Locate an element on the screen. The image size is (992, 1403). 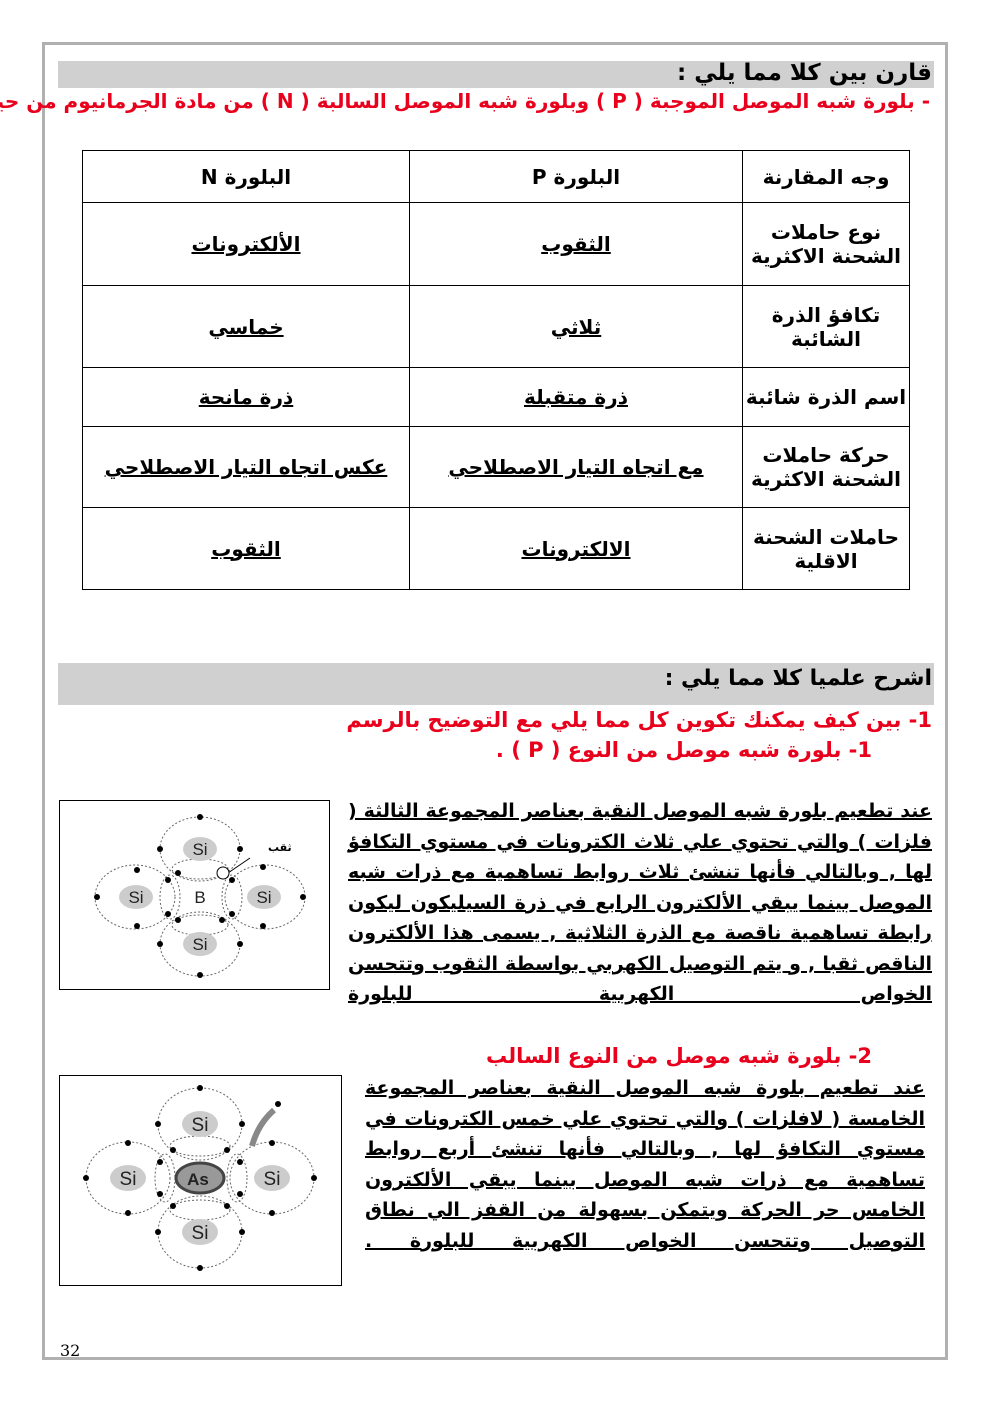
n-cell: الثقوب is located at coordinates (246, 548).